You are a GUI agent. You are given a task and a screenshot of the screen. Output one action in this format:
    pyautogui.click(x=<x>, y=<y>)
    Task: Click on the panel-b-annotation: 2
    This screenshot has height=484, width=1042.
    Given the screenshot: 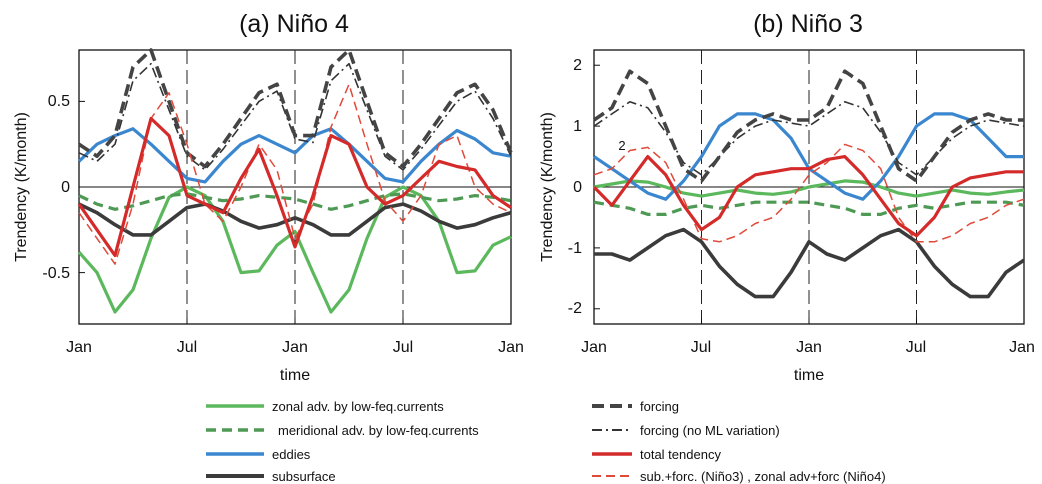 What is the action you would take?
    pyautogui.click(x=621, y=145)
    